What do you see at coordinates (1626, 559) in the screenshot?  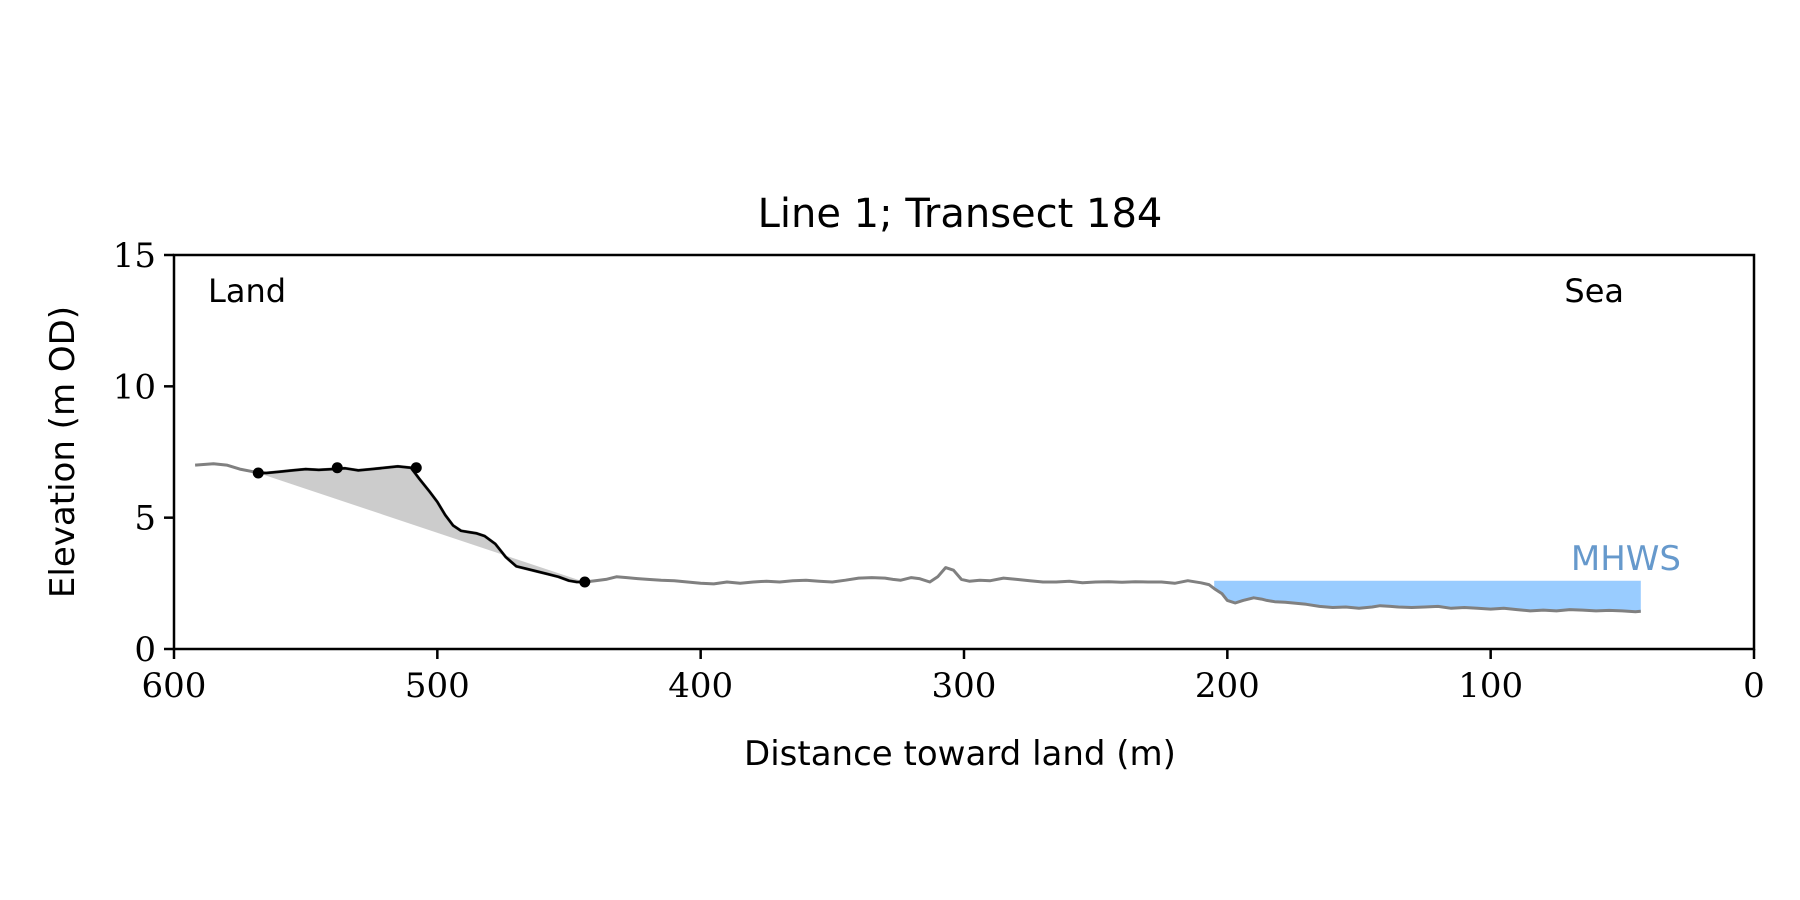 I see `mhws-label: MHWS` at bounding box center [1626, 559].